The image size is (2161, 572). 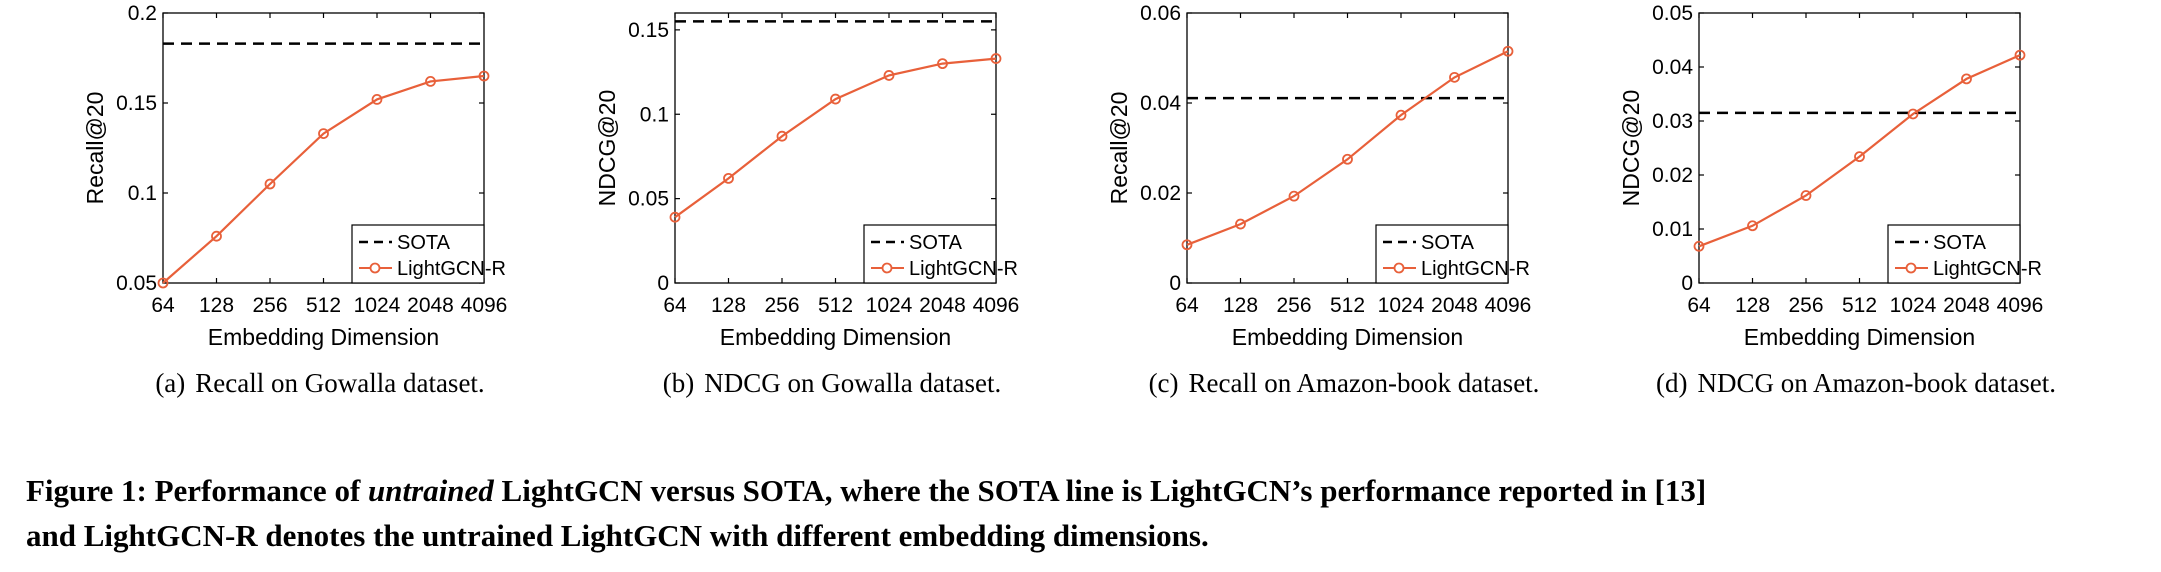 I want to click on subcaption-text: NDCG on Amazon-book dataset., so click(x=1876, y=383).